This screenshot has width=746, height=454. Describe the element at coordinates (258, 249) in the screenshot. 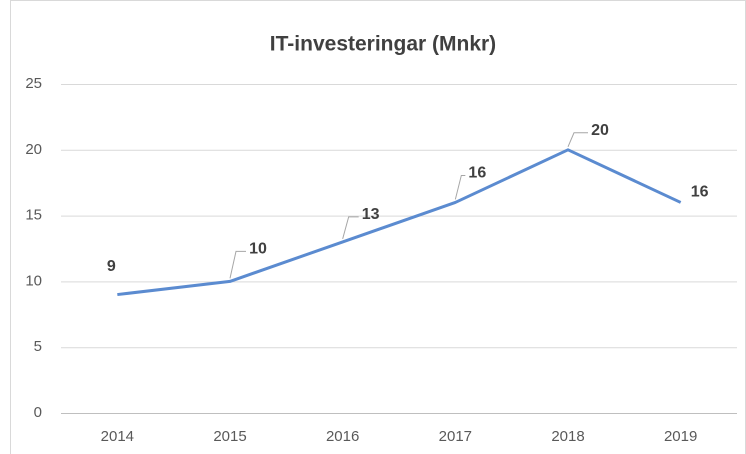

I see `data-label: 10` at that location.